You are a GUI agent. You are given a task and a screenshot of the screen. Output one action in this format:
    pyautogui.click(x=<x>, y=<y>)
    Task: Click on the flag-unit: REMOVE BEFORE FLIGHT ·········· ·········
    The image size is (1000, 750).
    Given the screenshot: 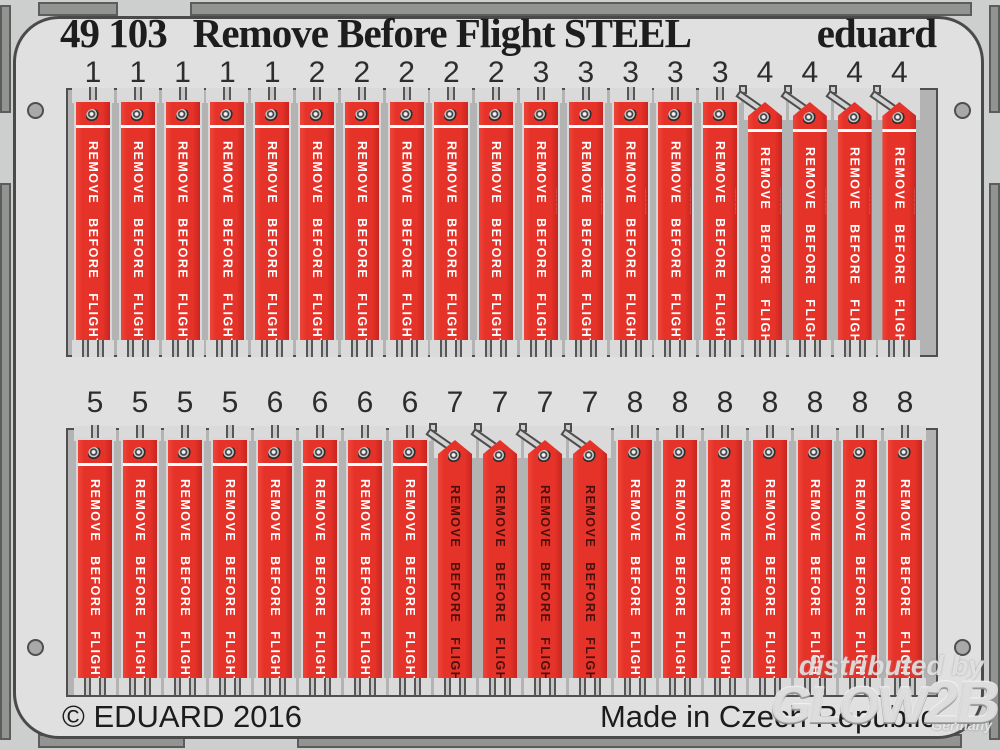 What is the action you would take?
    pyautogui.click(x=630, y=222)
    